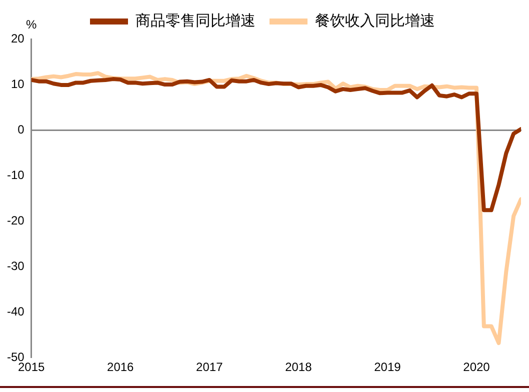 This screenshot has height=392, width=529. I want to click on x-tick-label: 2019, so click(388, 367).